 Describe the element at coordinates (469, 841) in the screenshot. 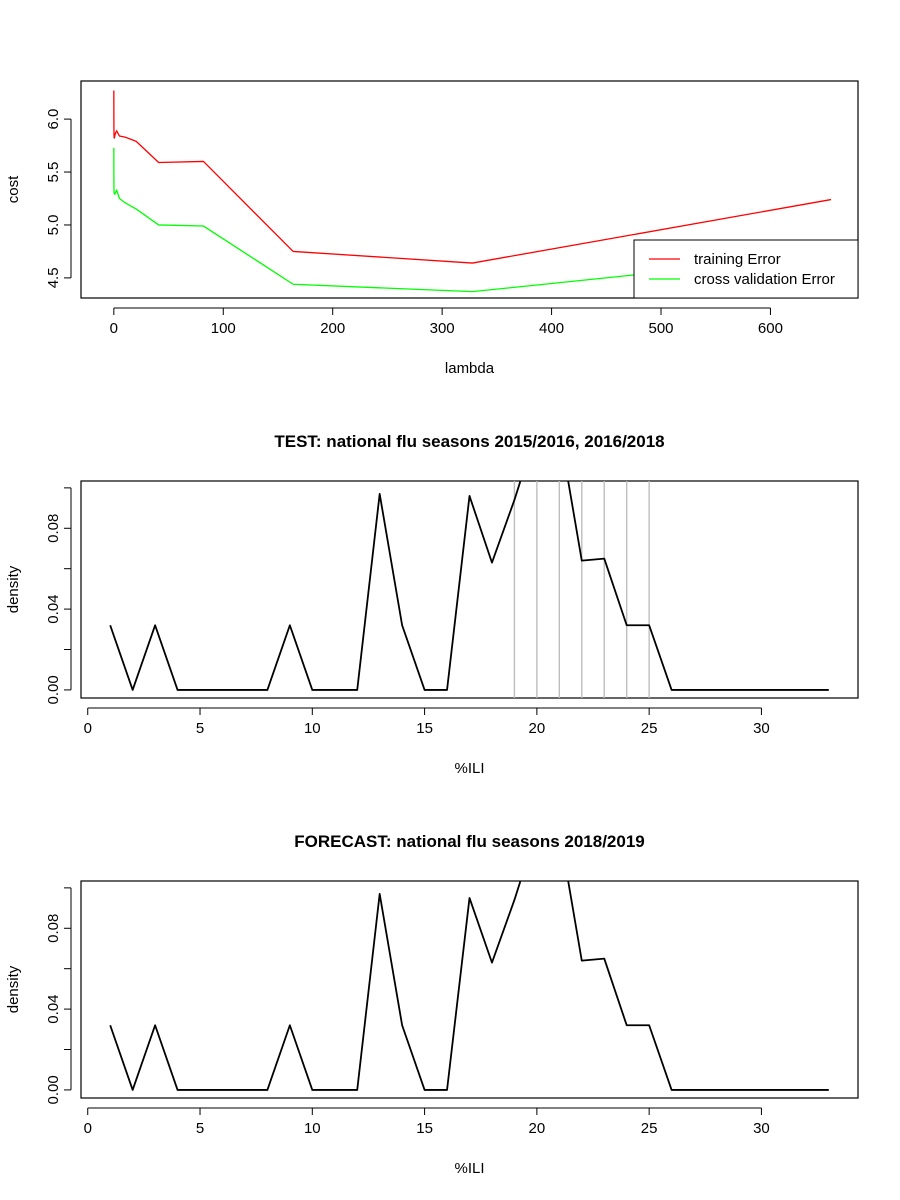

I see `chart-title: FORECAST: national flu seasons 2018/2019` at that location.